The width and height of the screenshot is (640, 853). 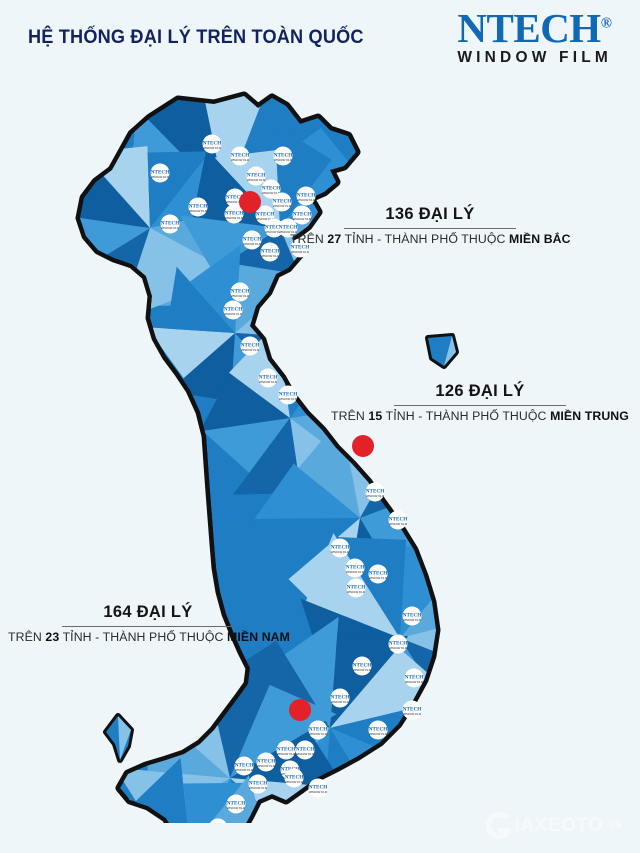 What do you see at coordinates (480, 391) in the screenshot?
I see `region-count-central: 126 ĐẠI LÝ` at bounding box center [480, 391].